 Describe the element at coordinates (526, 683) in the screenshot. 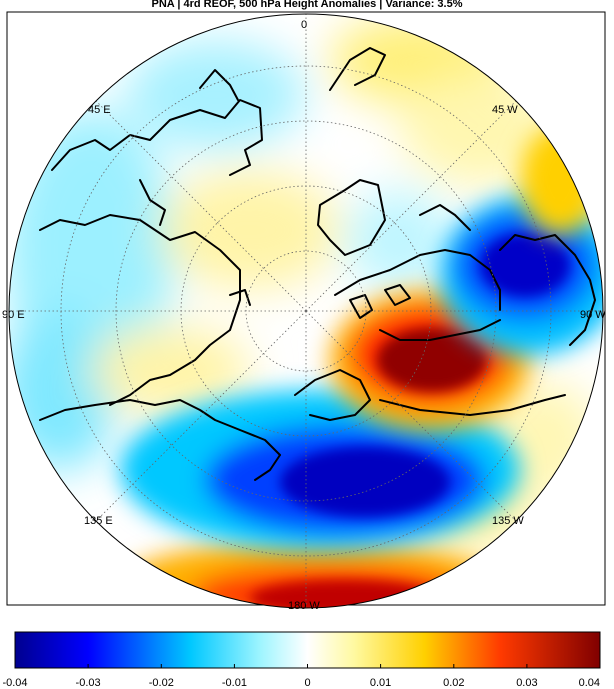

I see `colorbar-tick-label: 0.03` at that location.